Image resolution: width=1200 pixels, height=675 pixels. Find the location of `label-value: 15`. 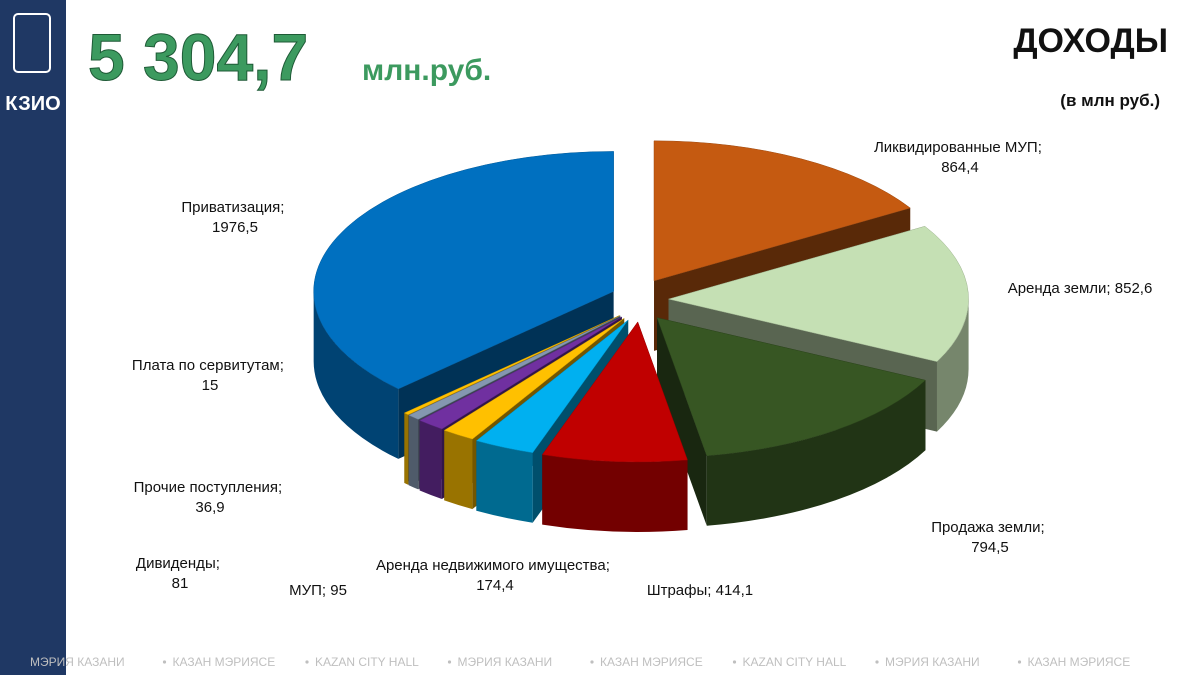

label-value: 15 is located at coordinates (210, 385).